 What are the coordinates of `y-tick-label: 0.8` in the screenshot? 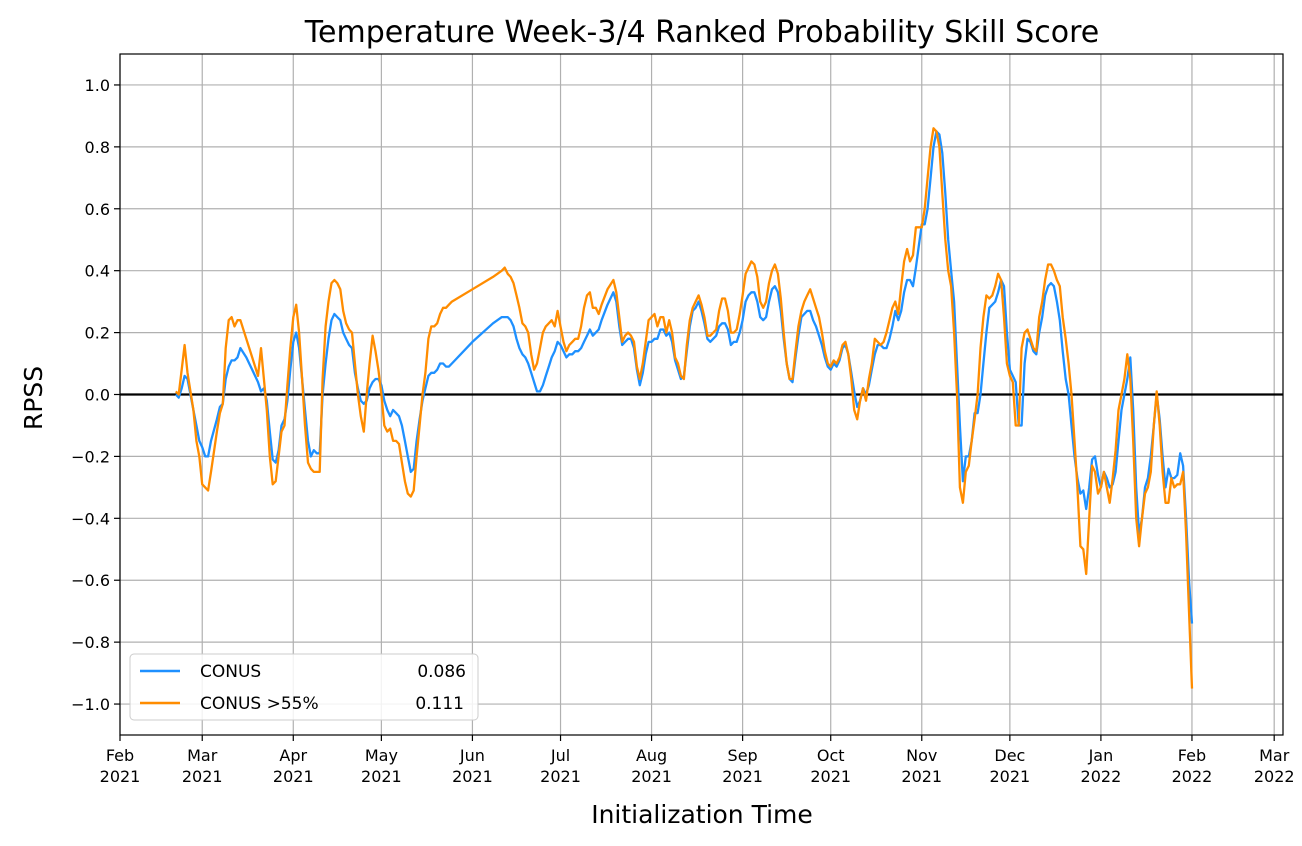 It's located at (97, 147).